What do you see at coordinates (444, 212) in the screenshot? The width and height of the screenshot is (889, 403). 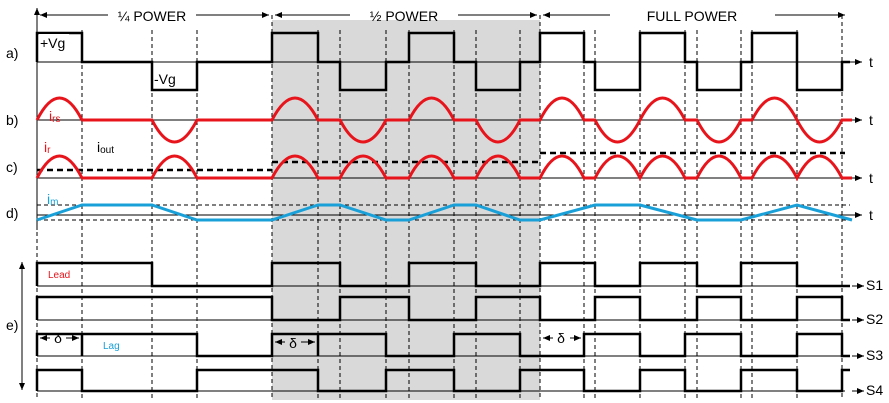 I see `magnetizing-current` at bounding box center [444, 212].